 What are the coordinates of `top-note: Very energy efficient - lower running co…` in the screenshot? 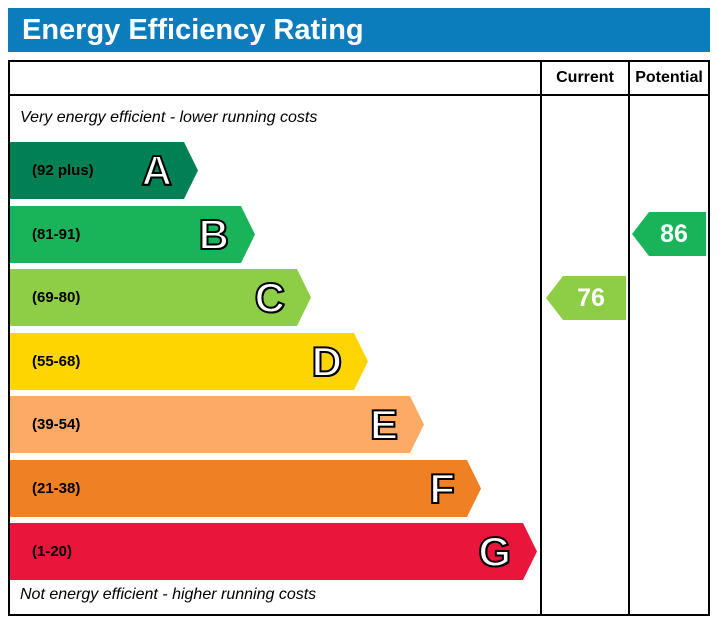 It's located at (169, 117).